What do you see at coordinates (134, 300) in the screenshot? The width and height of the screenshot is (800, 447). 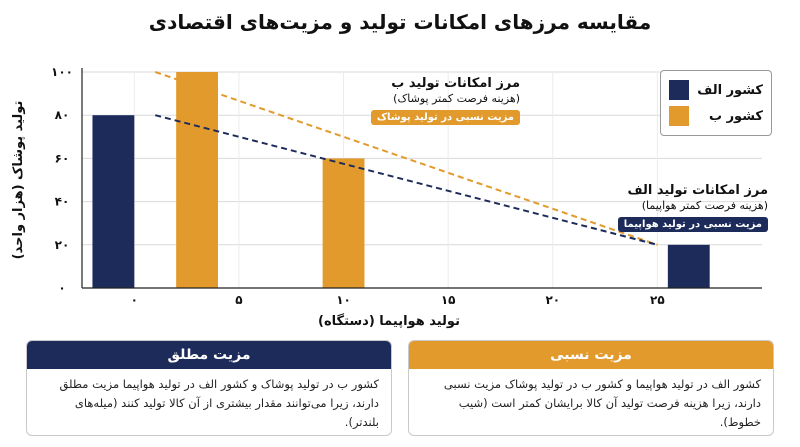 I see `x-tick-label-0: ۰` at bounding box center [134, 300].